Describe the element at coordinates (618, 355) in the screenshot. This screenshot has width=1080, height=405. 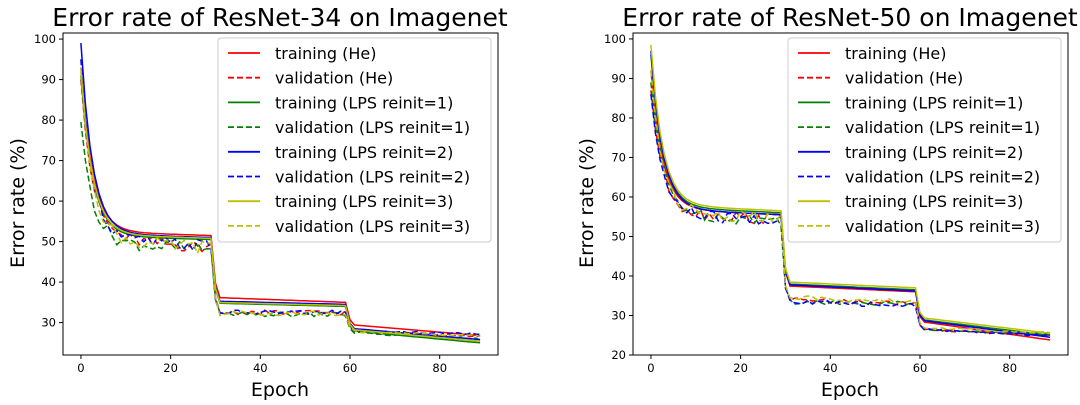
I see `y-tick-label: 20` at that location.